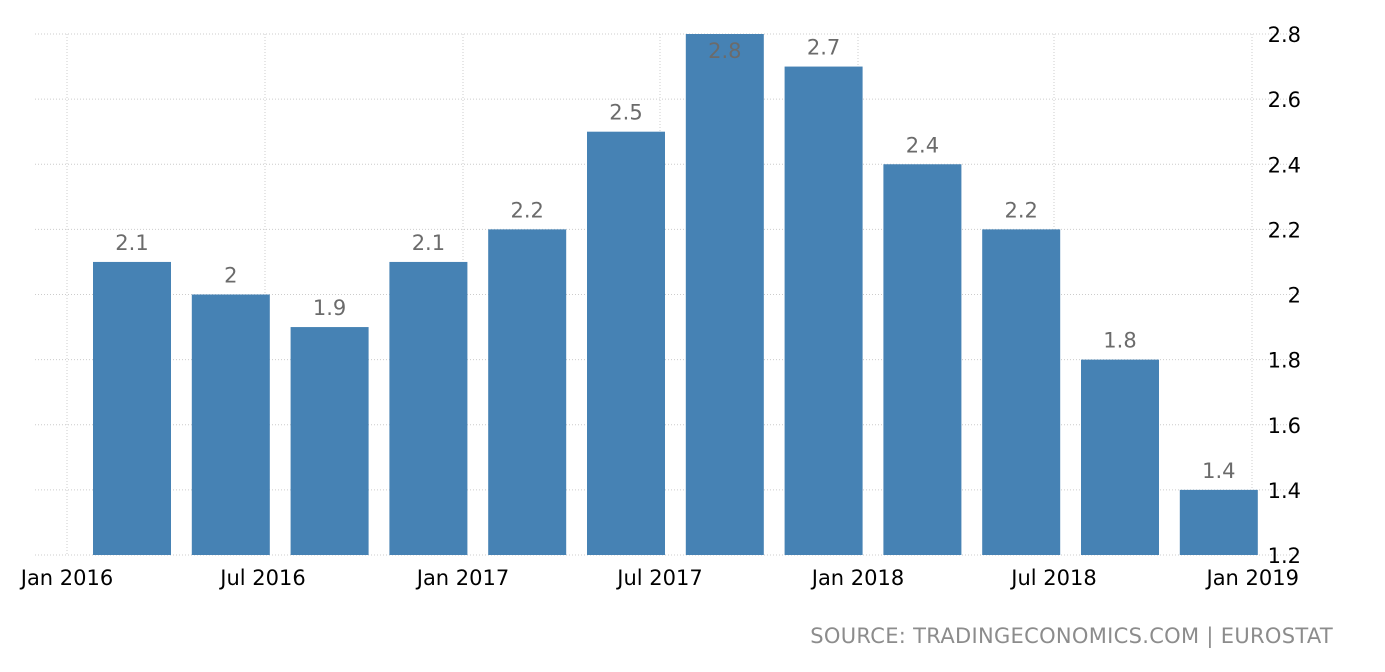 This screenshot has width=1385, height=672. What do you see at coordinates (1218, 471) in the screenshot?
I see `data-label: 1.4` at bounding box center [1218, 471].